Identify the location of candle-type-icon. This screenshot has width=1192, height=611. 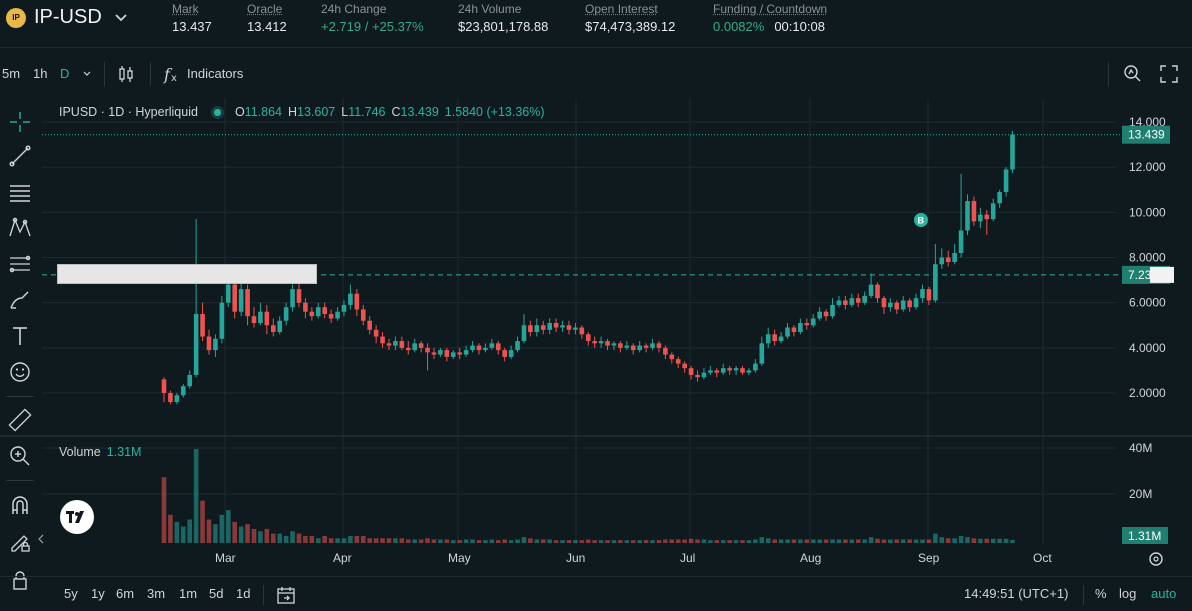
(126, 74).